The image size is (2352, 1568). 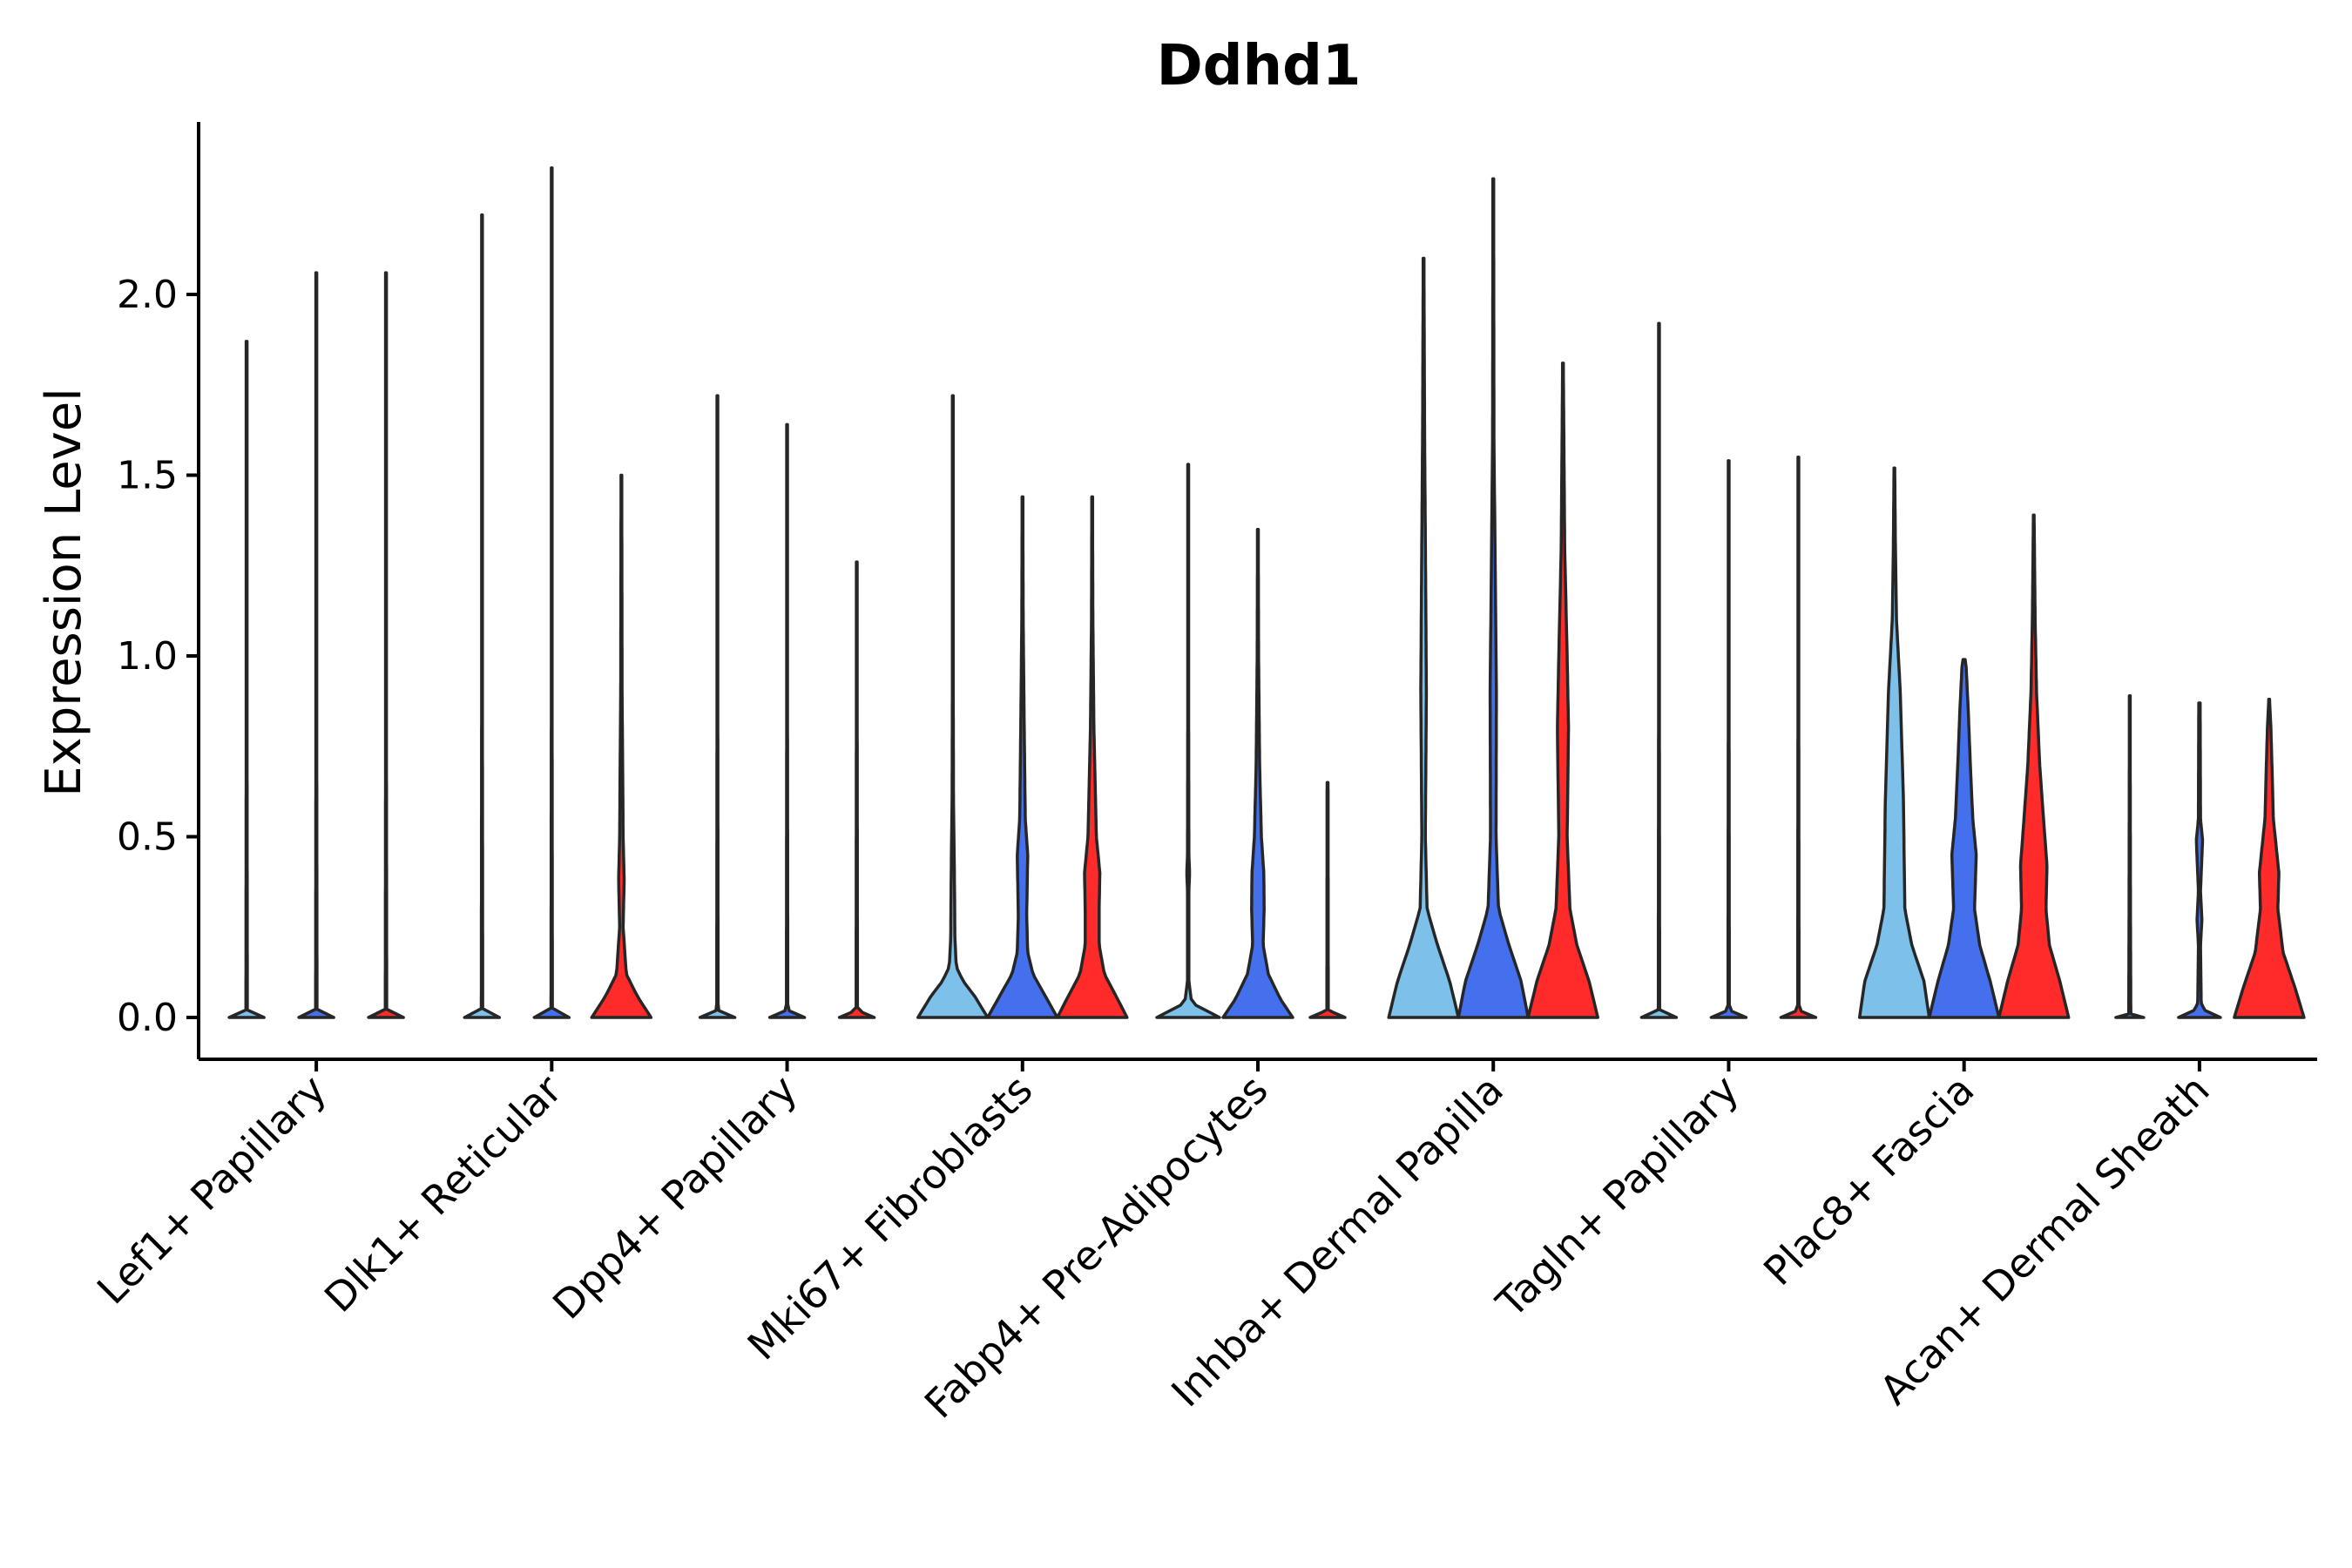 I want to click on x-tick-label: Dlk1+ Reticular, so click(x=443, y=1193).